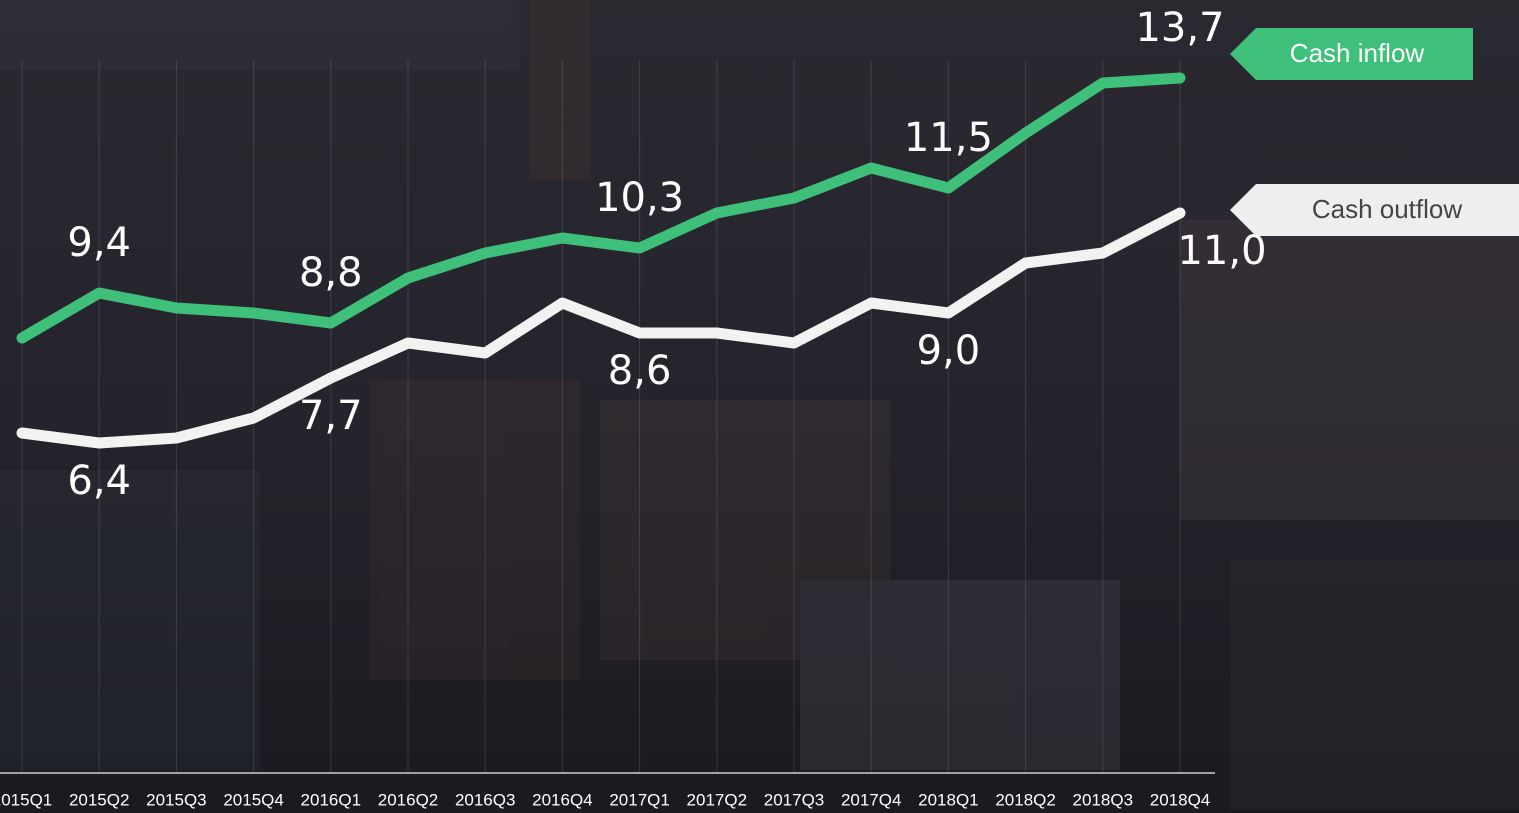  I want to click on data-label: 11,0, so click(1221, 251).